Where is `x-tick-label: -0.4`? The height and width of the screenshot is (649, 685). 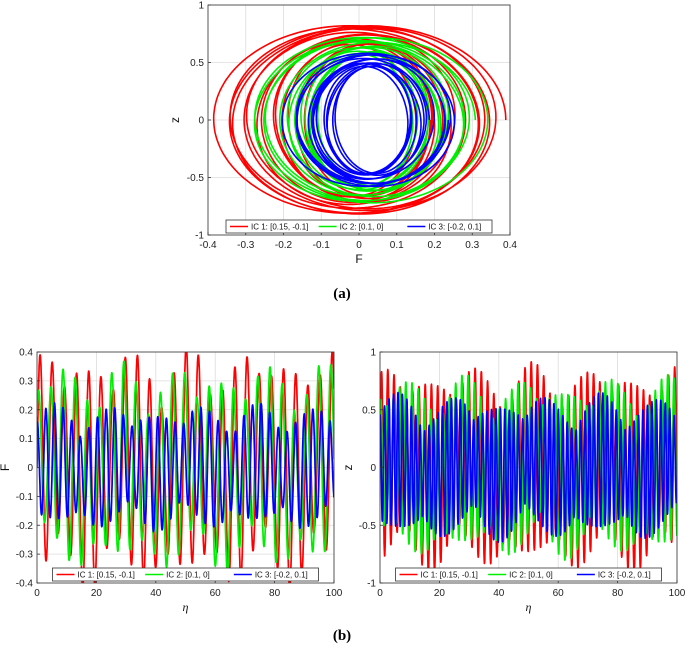 x-tick-label: -0.4 is located at coordinates (208, 245).